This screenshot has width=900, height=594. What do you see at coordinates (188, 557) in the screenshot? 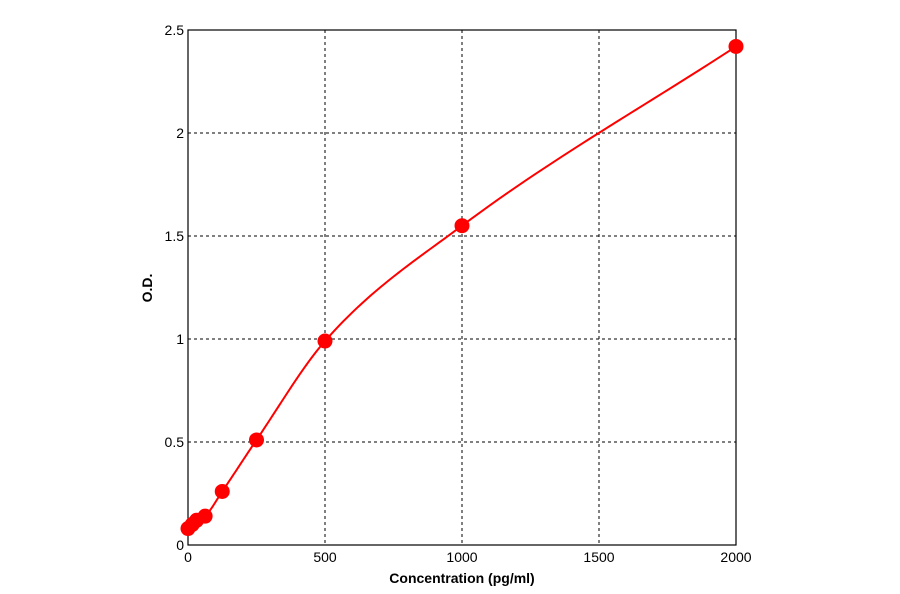
I see `x-tick-label: 0` at bounding box center [188, 557].